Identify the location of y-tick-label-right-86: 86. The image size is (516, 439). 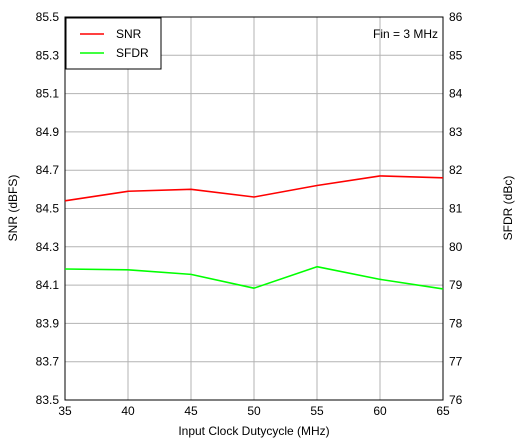
(456, 17).